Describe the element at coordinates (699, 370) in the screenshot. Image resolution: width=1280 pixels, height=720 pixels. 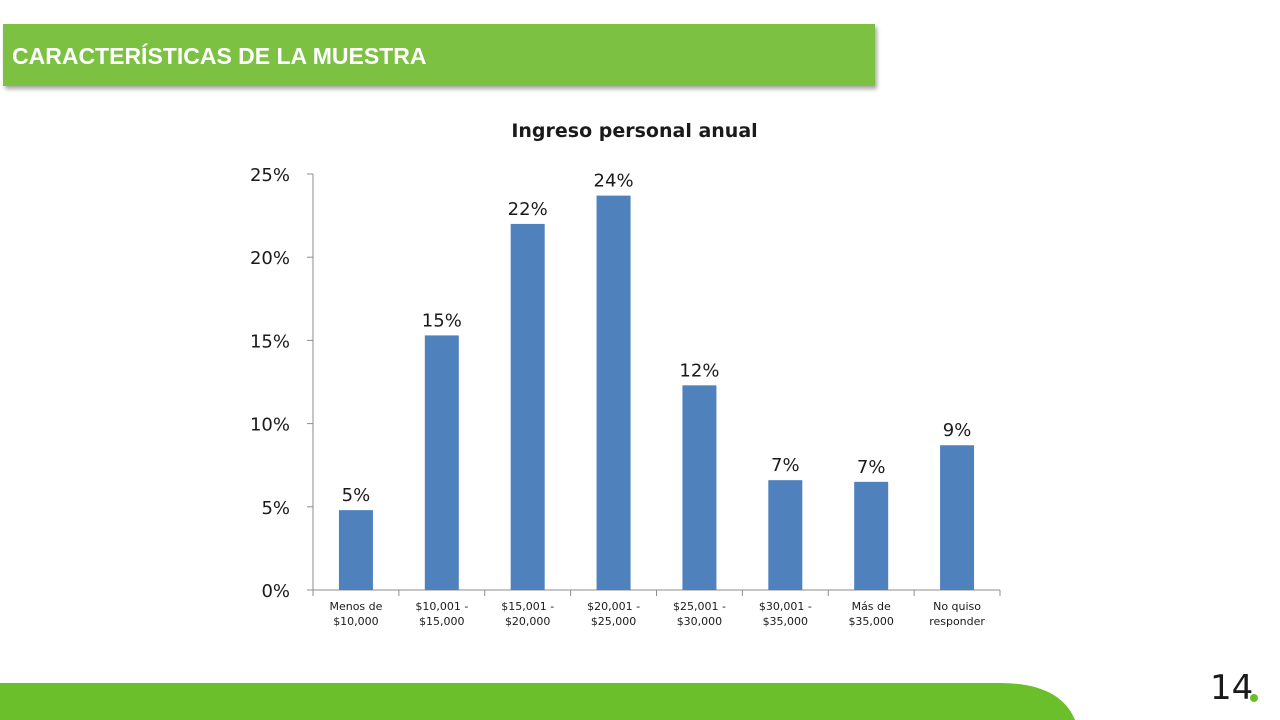
I see `data-label: 12%` at that location.